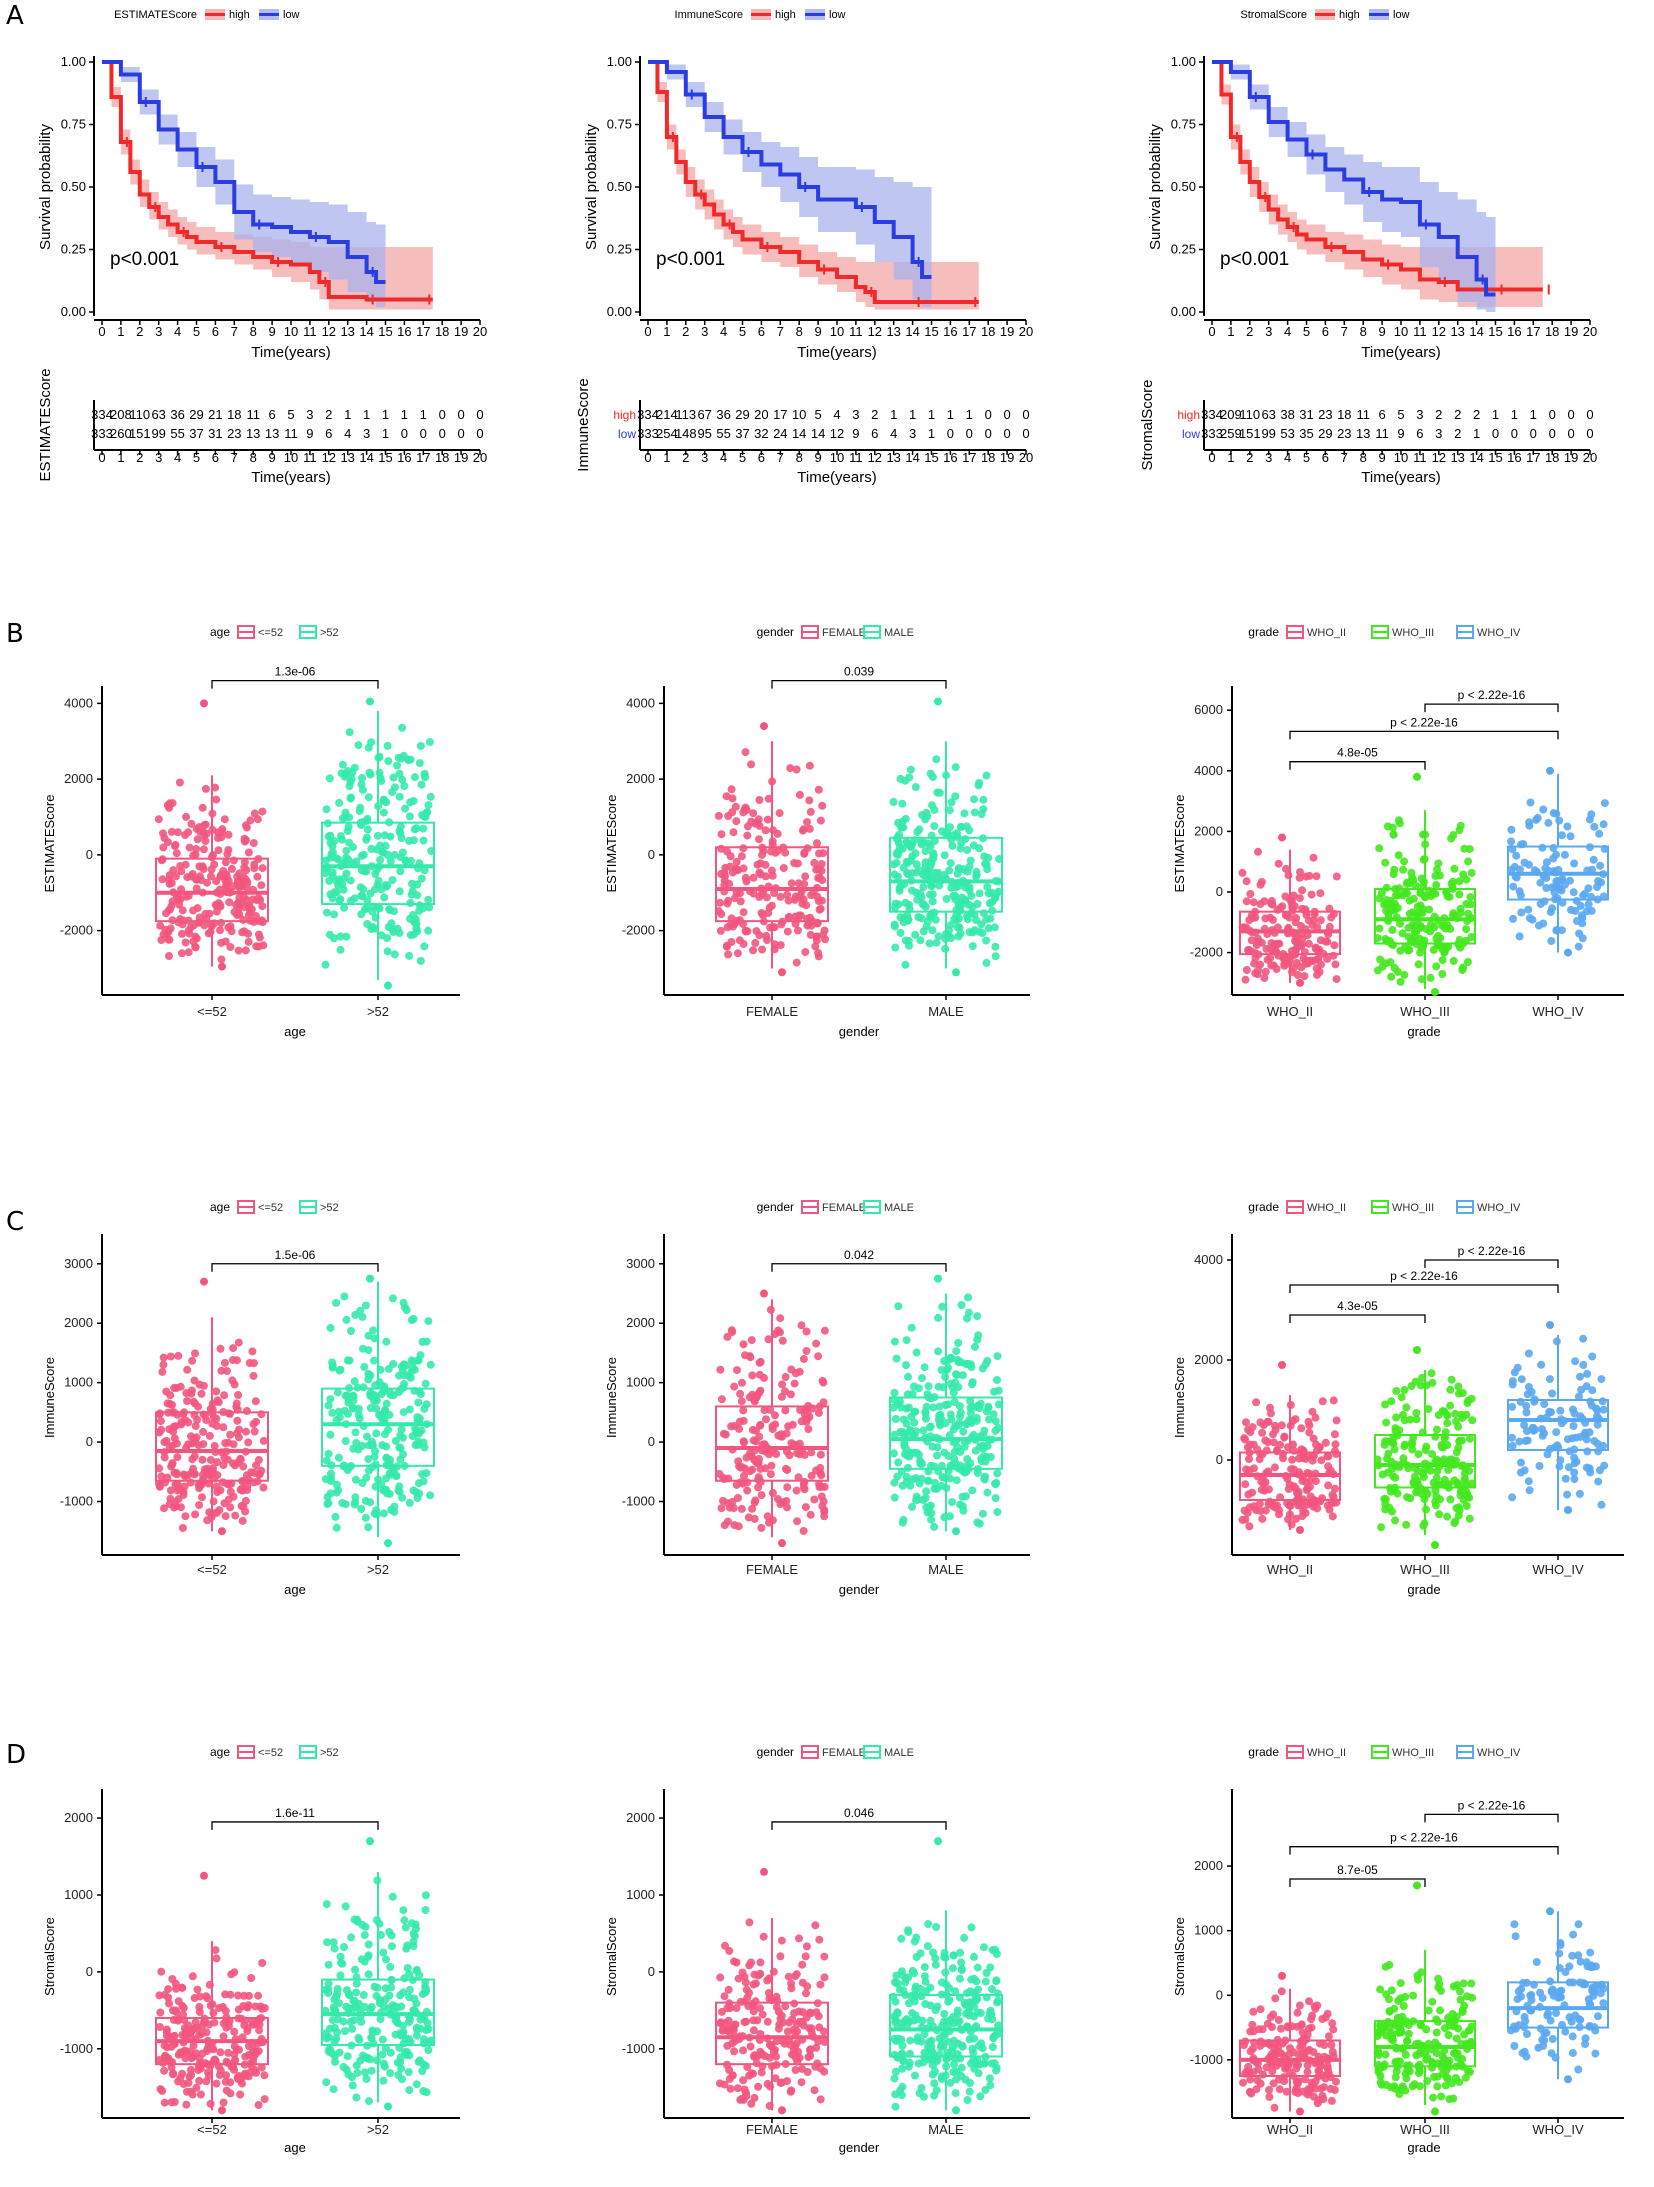  Describe the element at coordinates (309, 433) in the screenshot. I see `km-risk-count: 9` at that location.